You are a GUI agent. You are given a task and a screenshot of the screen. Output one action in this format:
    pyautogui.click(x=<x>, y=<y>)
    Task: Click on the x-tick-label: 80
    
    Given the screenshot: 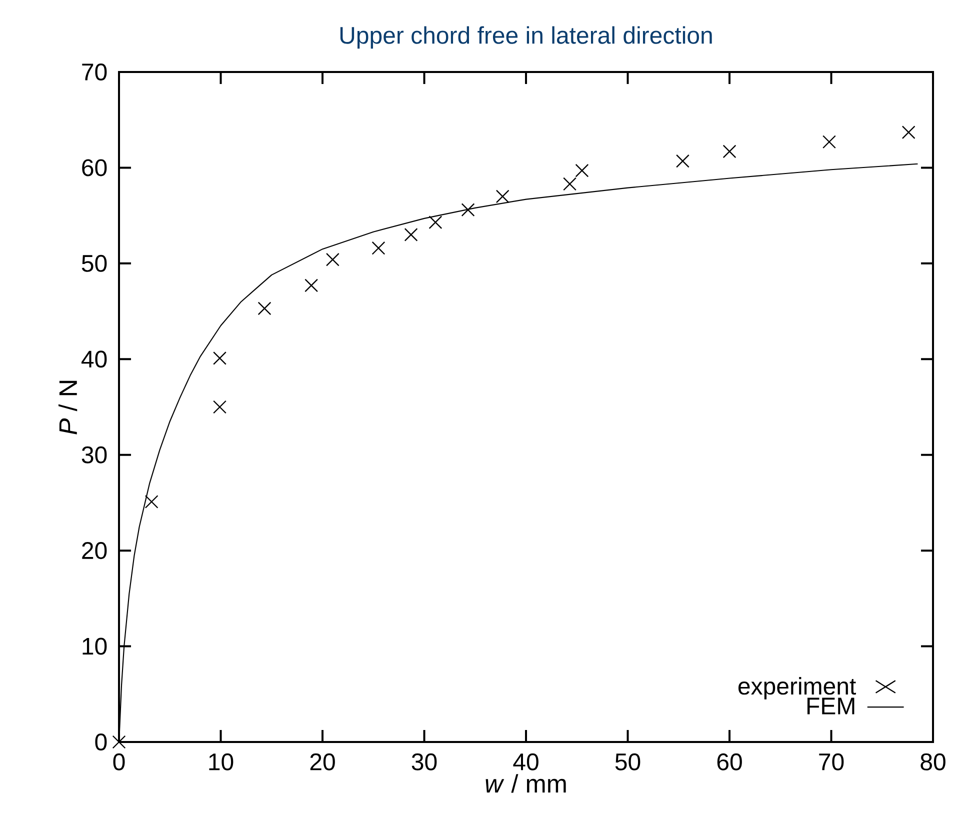 What is the action you would take?
    pyautogui.click(x=933, y=761)
    